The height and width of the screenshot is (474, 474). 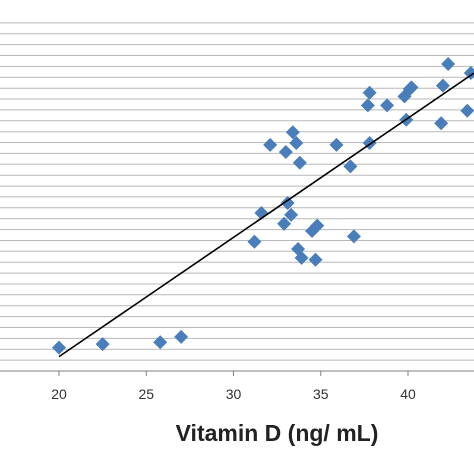 I want to click on x-tick-label: 20, so click(x=59, y=394).